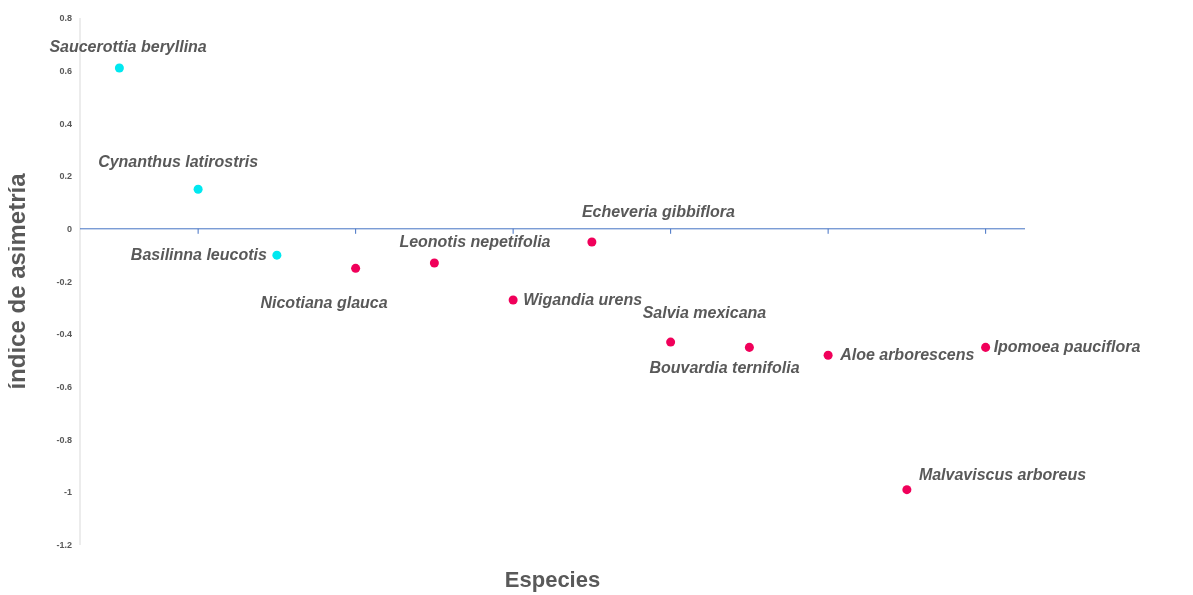 The image size is (1193, 595). I want to click on y-tick-label: -0.4, so click(64, 334).